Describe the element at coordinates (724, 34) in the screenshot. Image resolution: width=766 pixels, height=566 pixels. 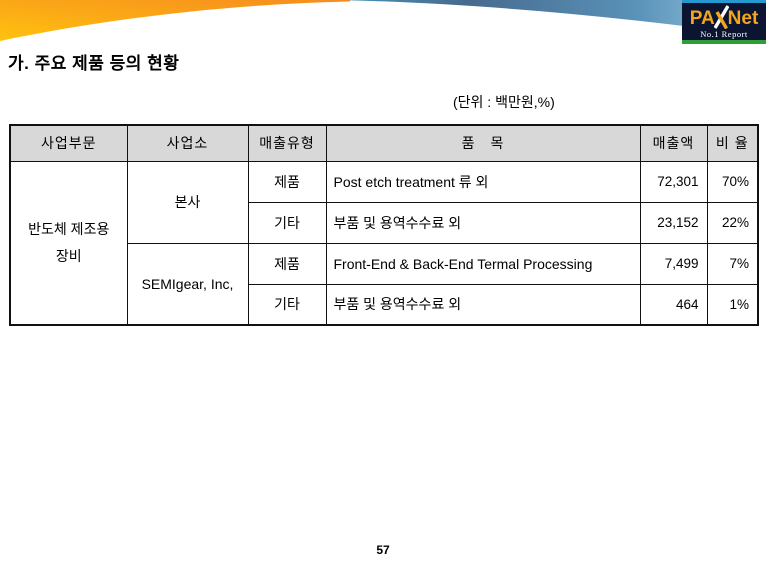
I see `logo-tagline: No.1 Report` at that location.